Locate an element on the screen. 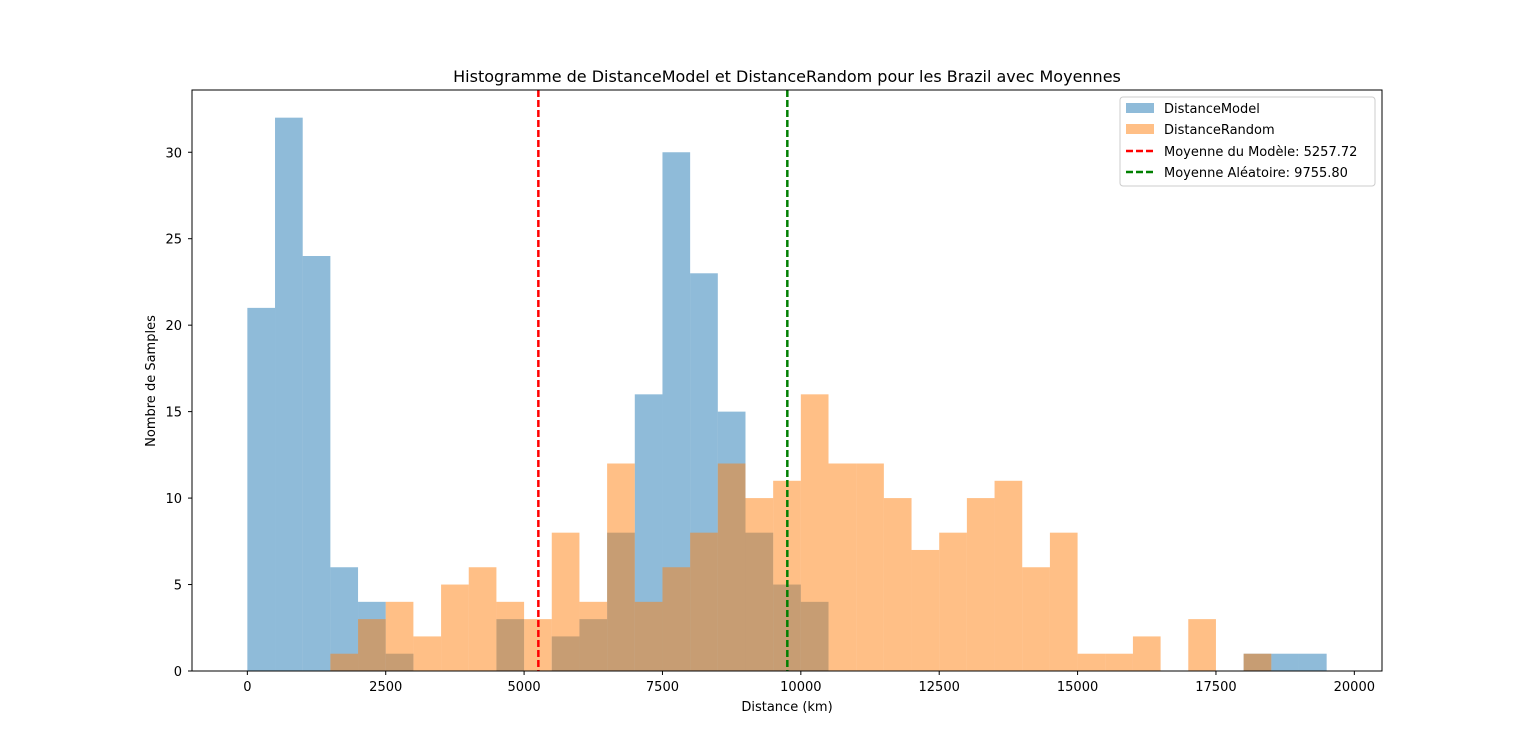 The height and width of the screenshot is (754, 1536). x-tick-label-6: 15000 is located at coordinates (1077, 687).